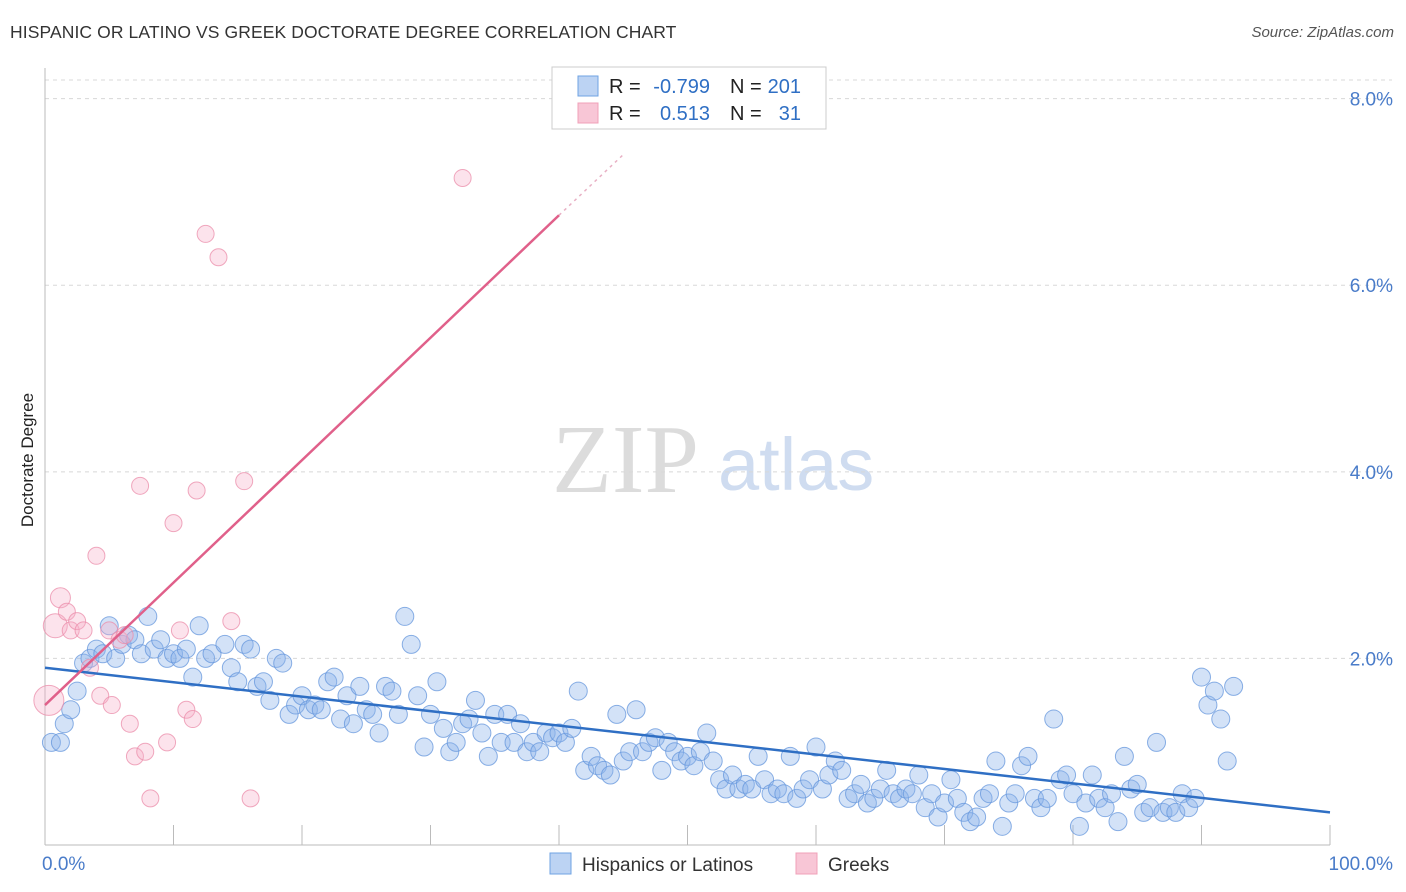 Image resolution: width=1406 pixels, height=892 pixels. I want to click on legend-r-label-pink: R =, so click(625, 114).